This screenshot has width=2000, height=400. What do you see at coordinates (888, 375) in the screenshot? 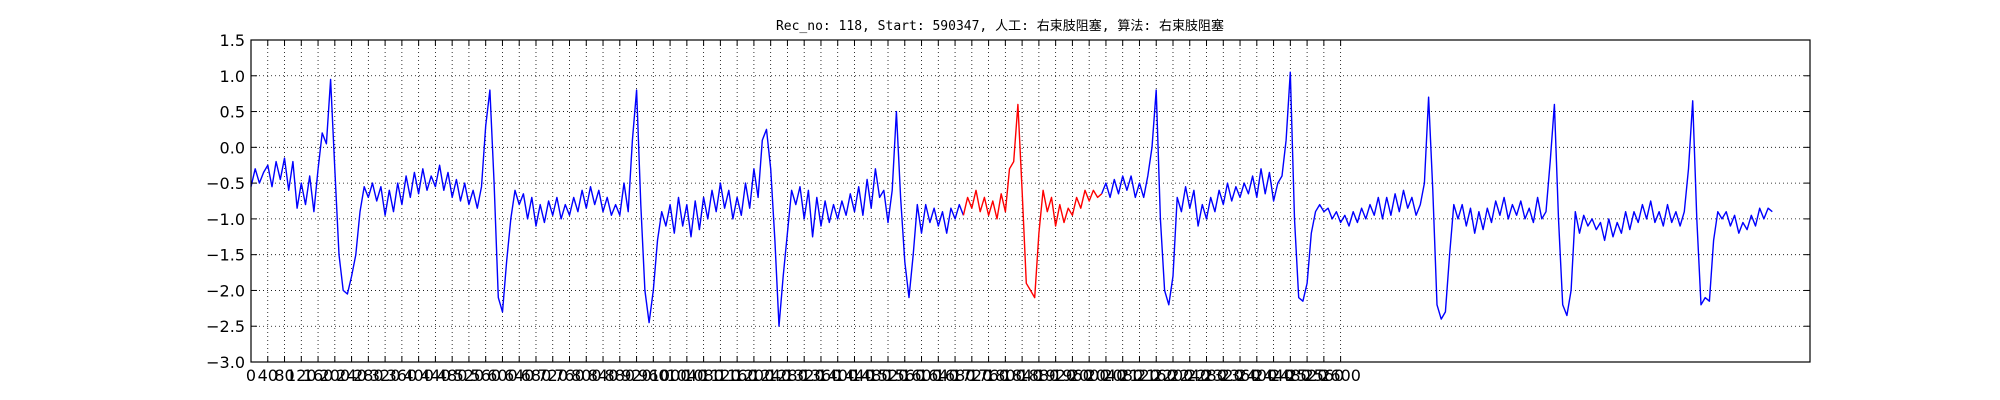
I see `x-tick-label: 1520` at bounding box center [888, 375].